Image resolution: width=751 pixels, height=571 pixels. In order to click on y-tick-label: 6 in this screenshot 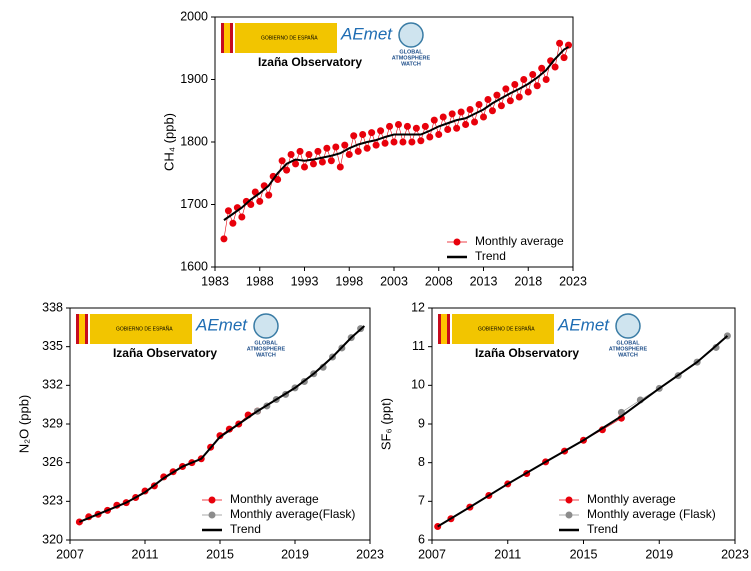, I will do `click(421, 539)`.